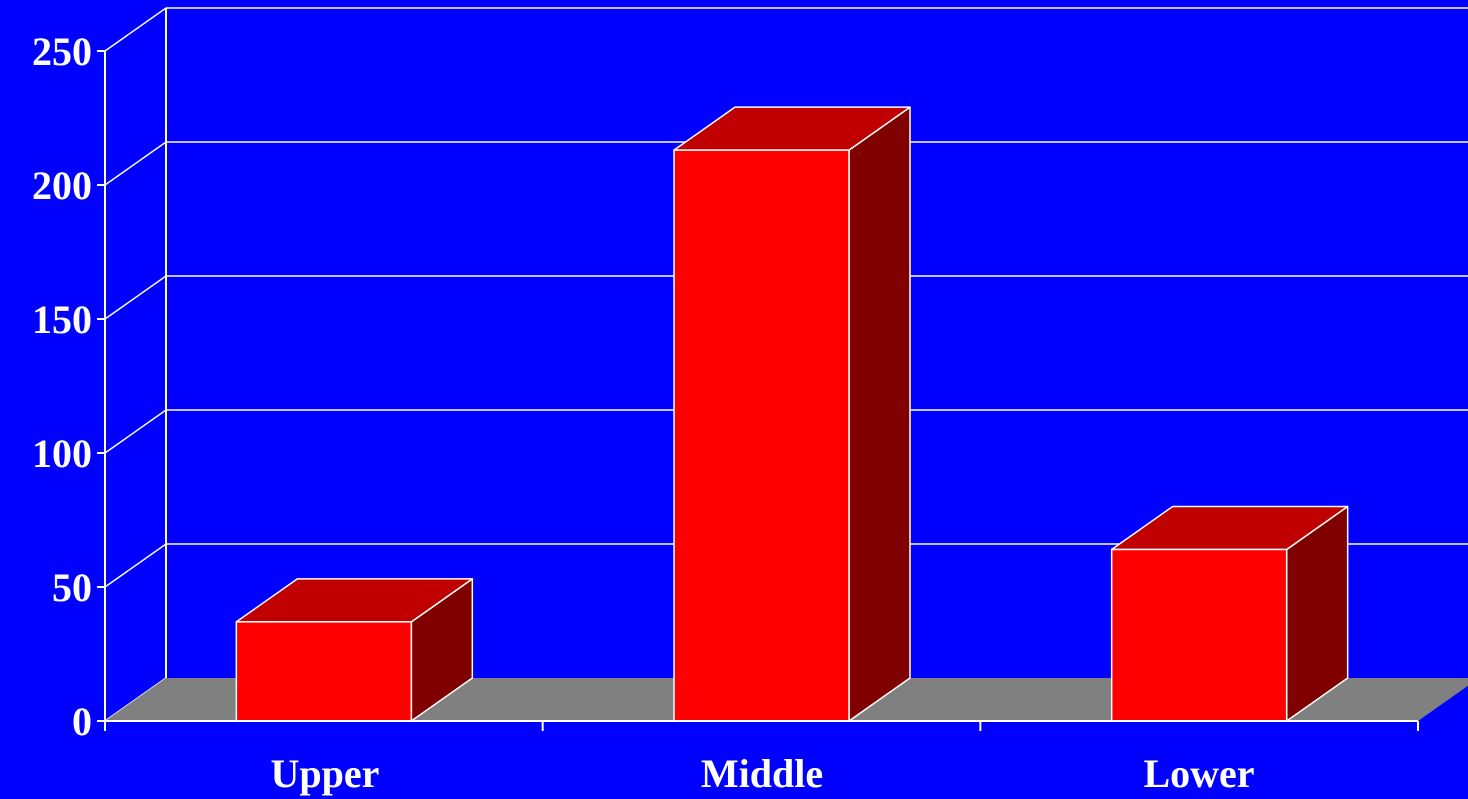  I want to click on bar-middle, so click(792, 414).